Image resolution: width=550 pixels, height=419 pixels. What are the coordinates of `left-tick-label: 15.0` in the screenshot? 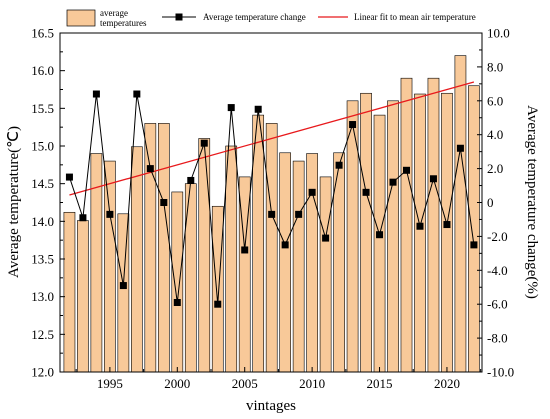 It's located at (42, 146).